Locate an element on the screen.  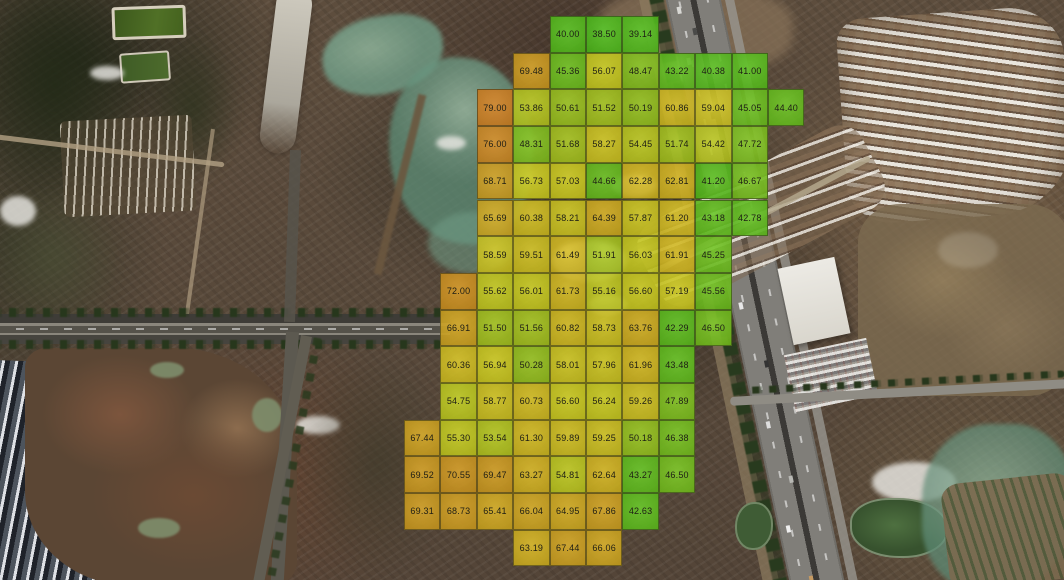
heatmap-cell: 63.76 is located at coordinates (640, 328).